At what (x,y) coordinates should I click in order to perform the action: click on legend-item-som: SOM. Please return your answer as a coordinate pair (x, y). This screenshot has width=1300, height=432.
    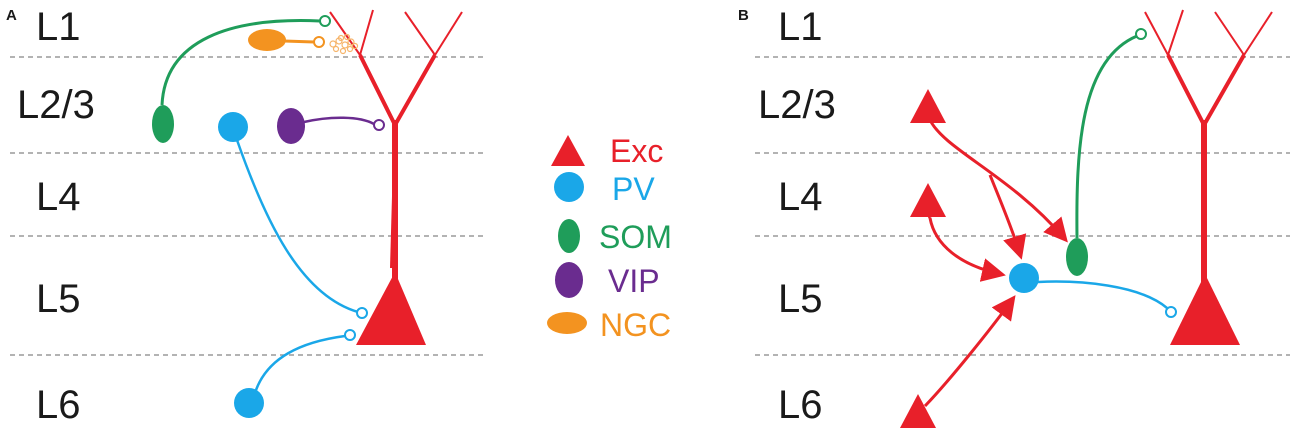
    Looking at the image, I should click on (615, 237).